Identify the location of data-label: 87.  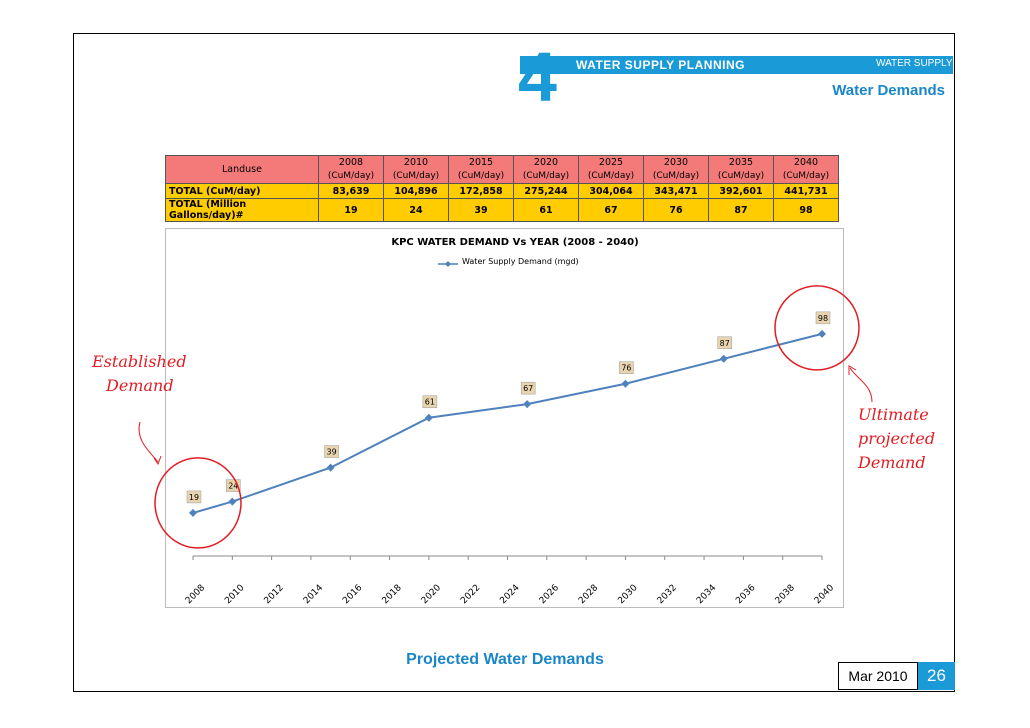
(725, 343).